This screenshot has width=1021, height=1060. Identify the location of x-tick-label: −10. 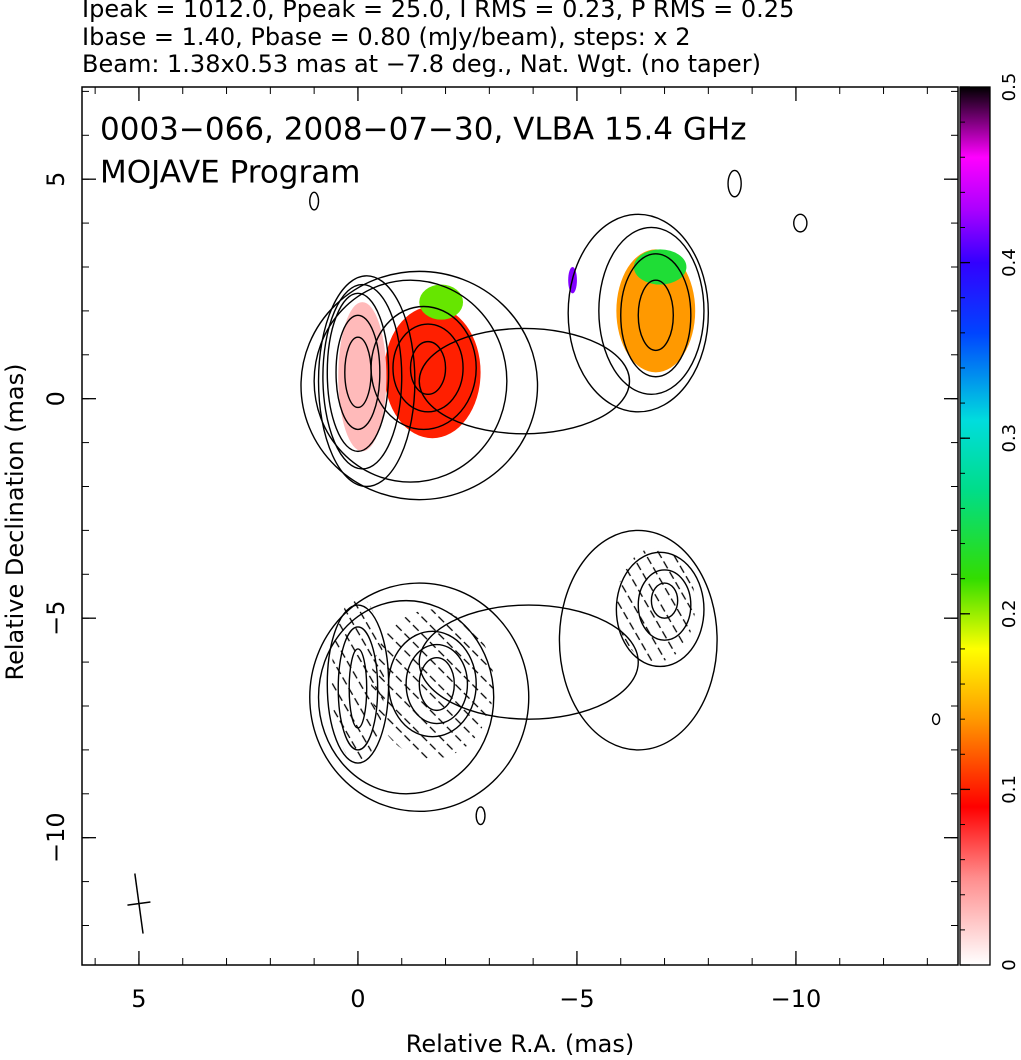
(796, 999).